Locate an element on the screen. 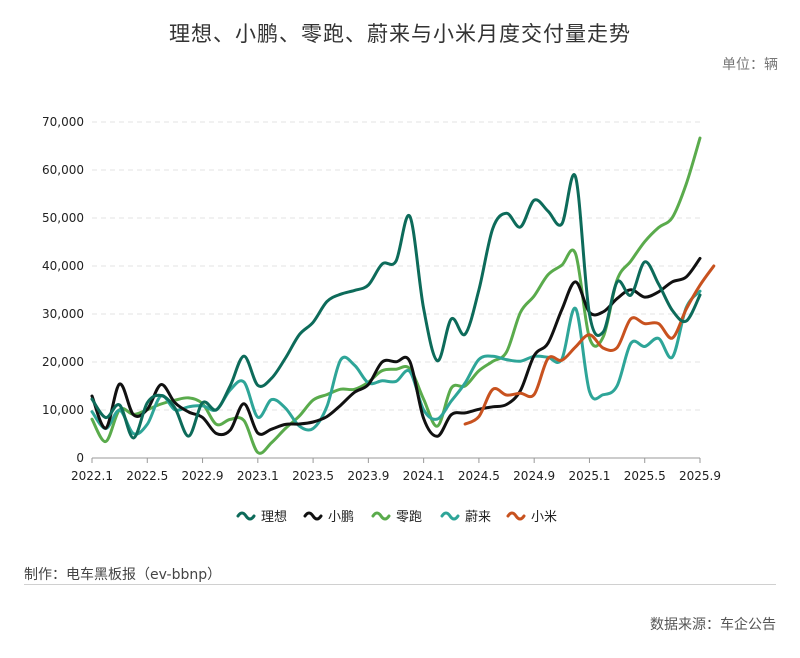 The image size is (800, 658). y-tick-label: 0 is located at coordinates (80, 458).